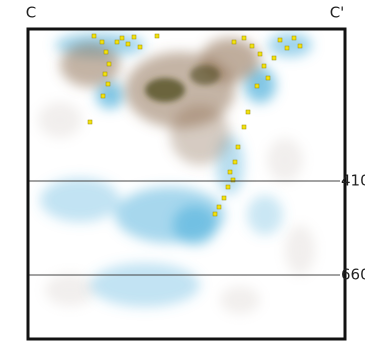 This screenshot has width=365, height=353. Describe the element at coordinates (353, 181) in the screenshot. I see `depth-label: 410` at that location.